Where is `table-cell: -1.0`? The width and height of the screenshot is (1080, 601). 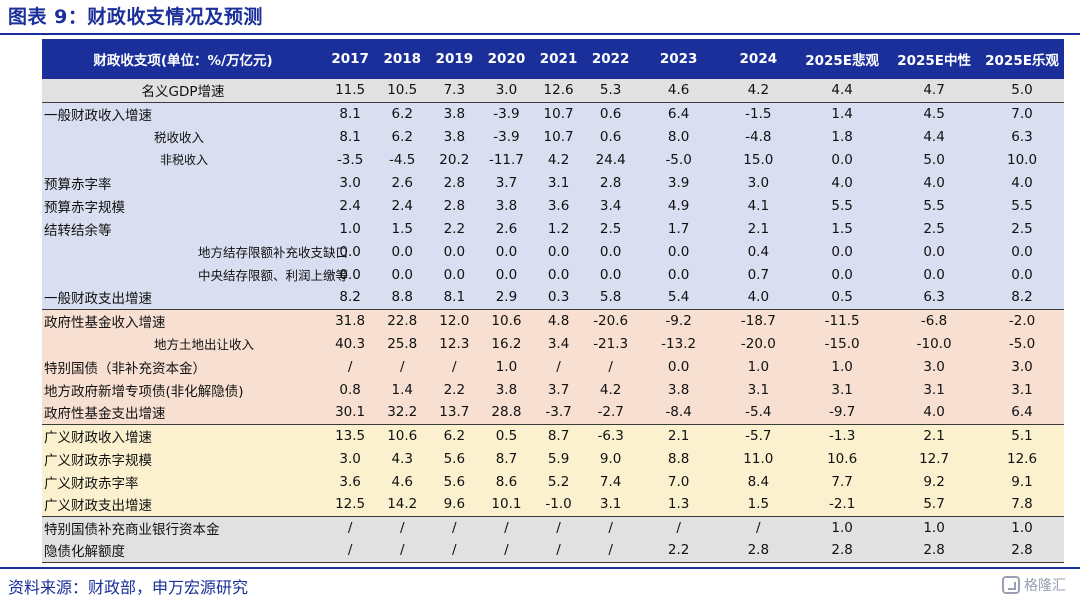 table-cell: -1.0 is located at coordinates (558, 504).